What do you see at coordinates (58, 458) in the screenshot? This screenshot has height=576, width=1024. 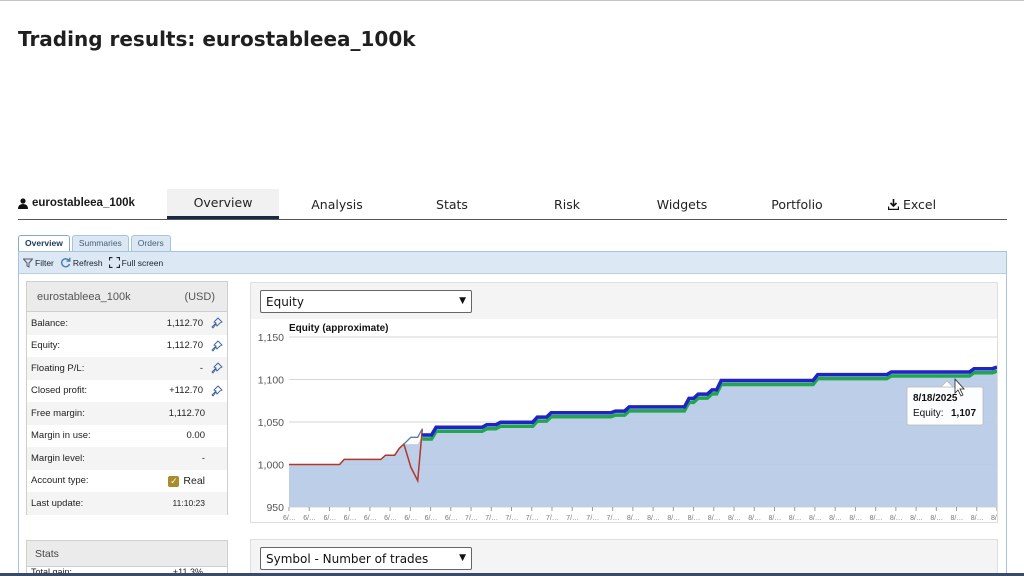 I see `account-row-label: Margin level:` at bounding box center [58, 458].